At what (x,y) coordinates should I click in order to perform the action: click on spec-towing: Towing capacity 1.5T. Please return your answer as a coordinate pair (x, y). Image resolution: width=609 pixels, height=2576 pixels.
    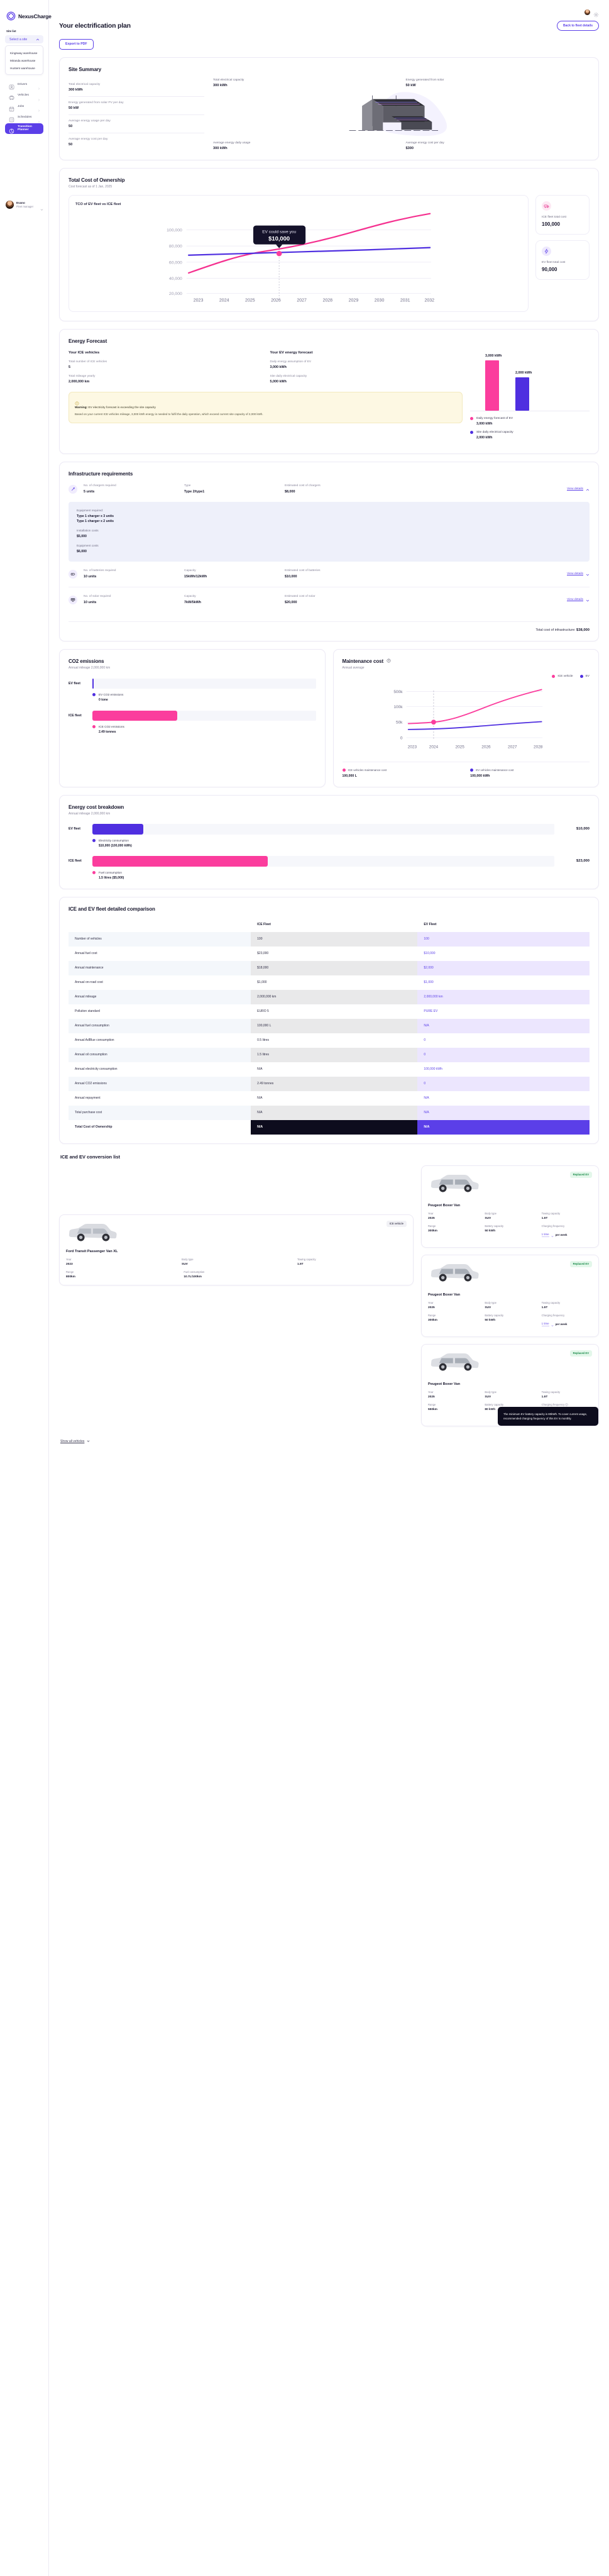
    Looking at the image, I should click on (567, 1395).